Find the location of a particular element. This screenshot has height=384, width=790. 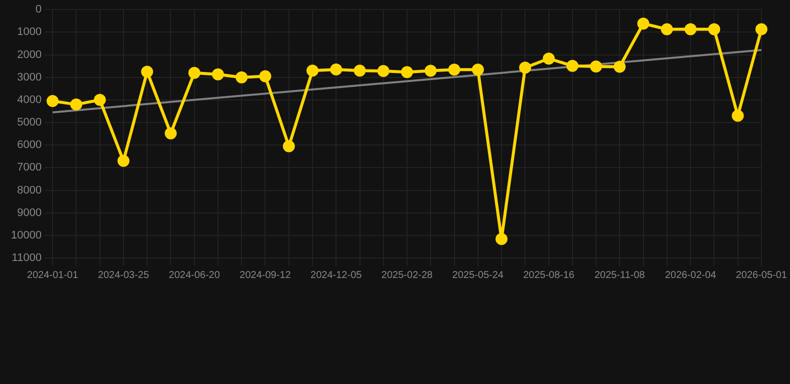

x-tick-label: 2024-12-05 is located at coordinates (336, 275).